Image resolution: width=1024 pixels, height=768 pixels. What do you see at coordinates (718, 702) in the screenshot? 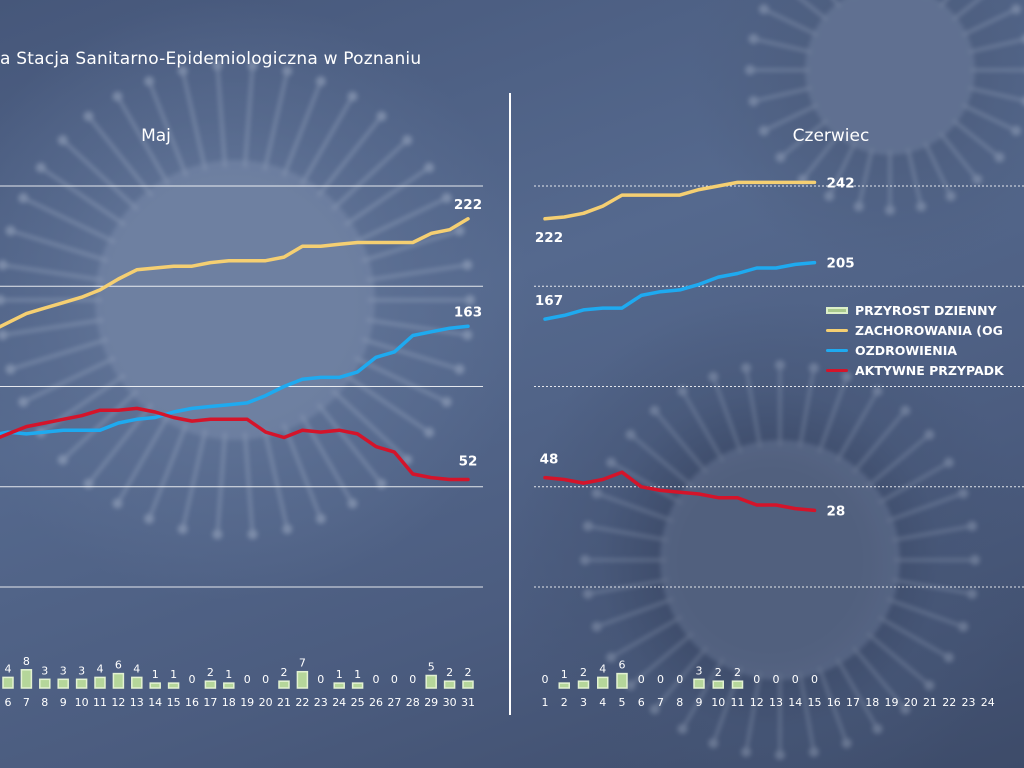
I see `x-tick-label: 10` at bounding box center [718, 702].